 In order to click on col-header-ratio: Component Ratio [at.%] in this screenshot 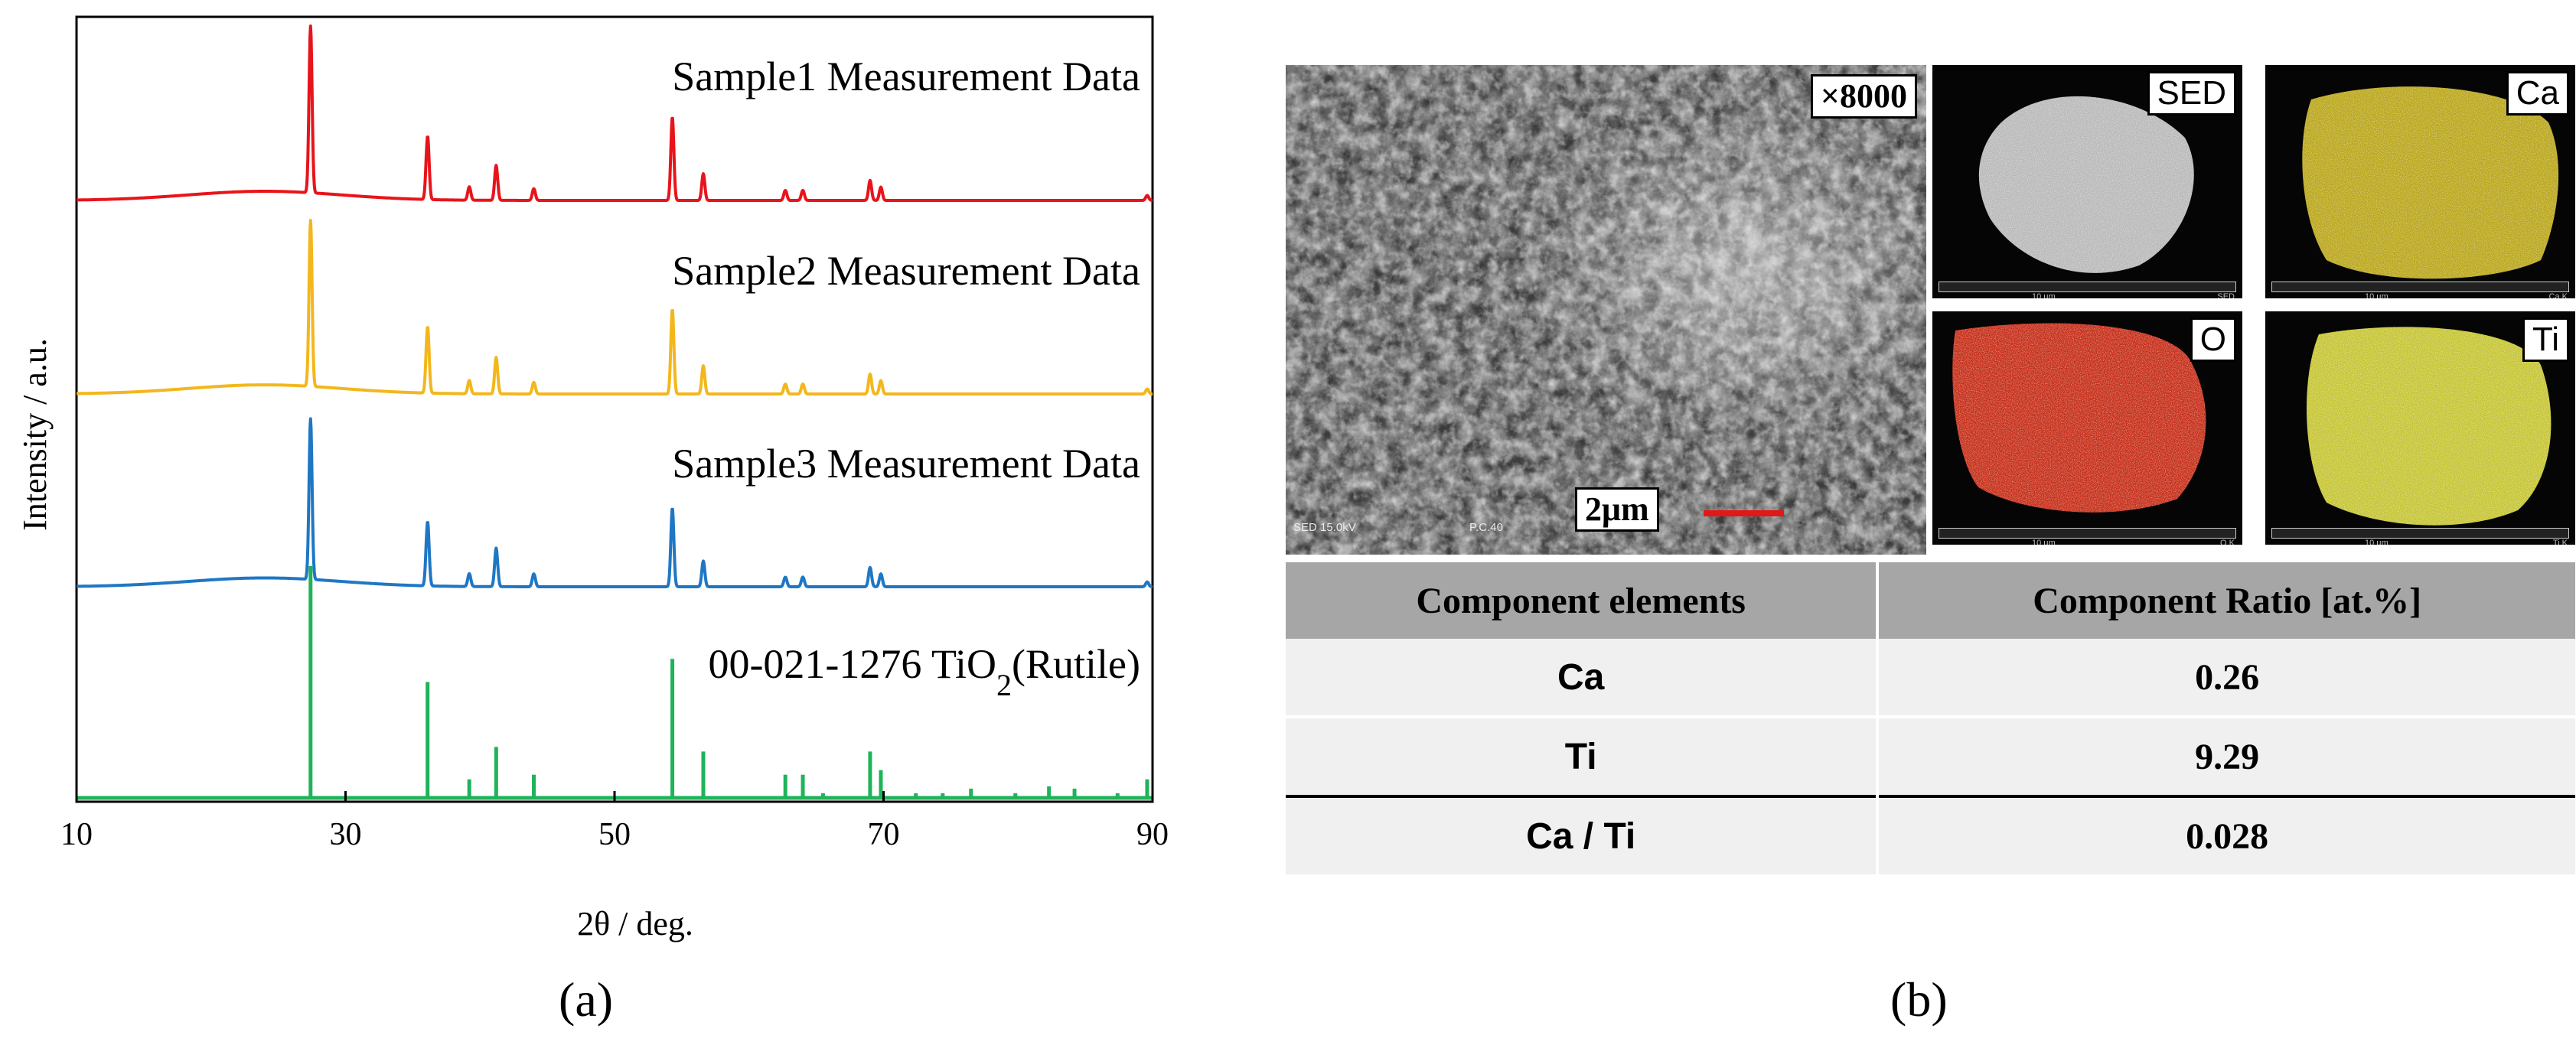, I will do `click(2225, 600)`.